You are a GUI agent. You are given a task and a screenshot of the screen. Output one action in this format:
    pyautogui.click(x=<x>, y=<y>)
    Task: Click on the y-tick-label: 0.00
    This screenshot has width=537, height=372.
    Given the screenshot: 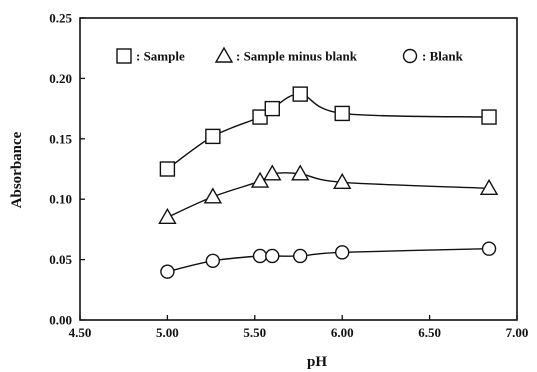 What is the action you would take?
    pyautogui.click(x=60, y=320)
    